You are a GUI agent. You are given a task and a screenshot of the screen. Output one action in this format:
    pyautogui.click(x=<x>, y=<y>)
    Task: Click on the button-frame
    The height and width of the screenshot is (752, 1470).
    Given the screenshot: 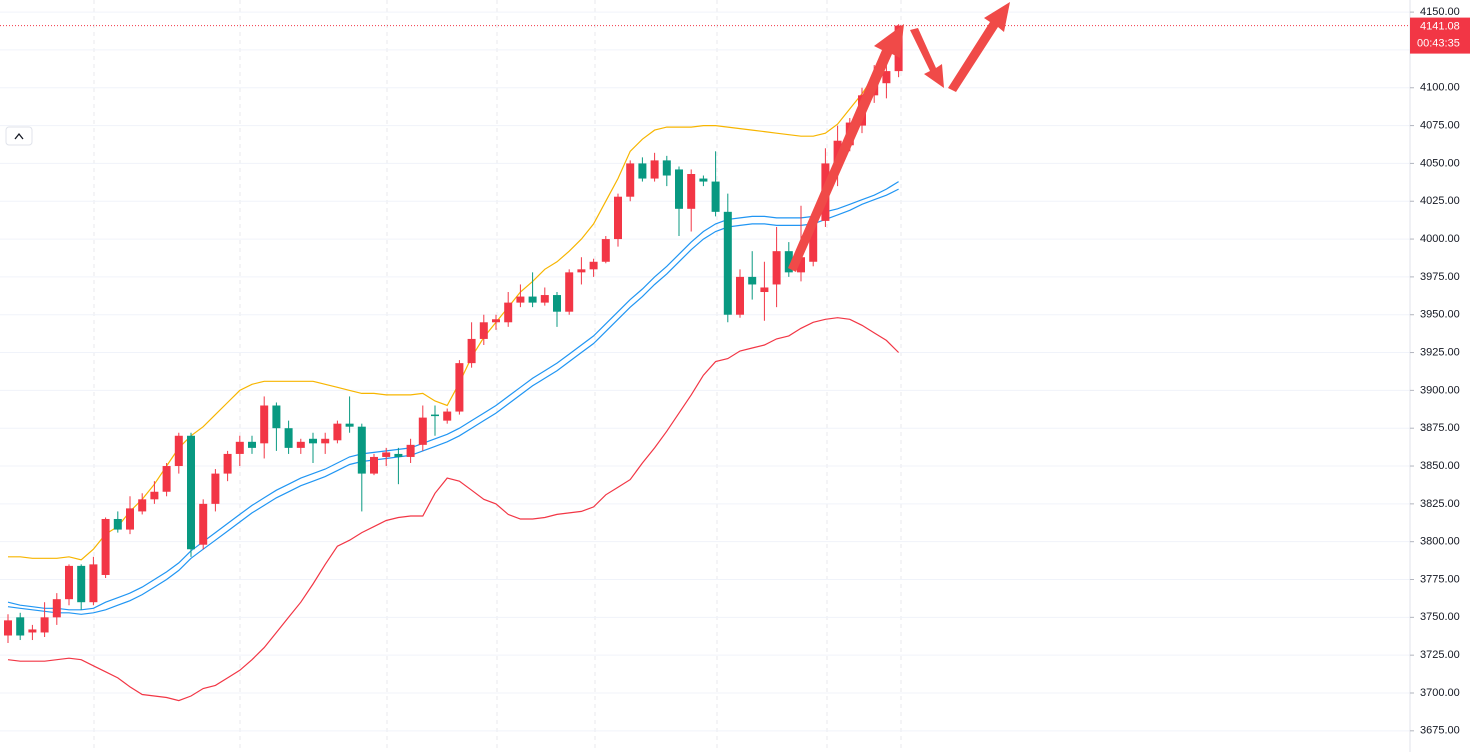 What is the action you would take?
    pyautogui.click(x=19, y=136)
    